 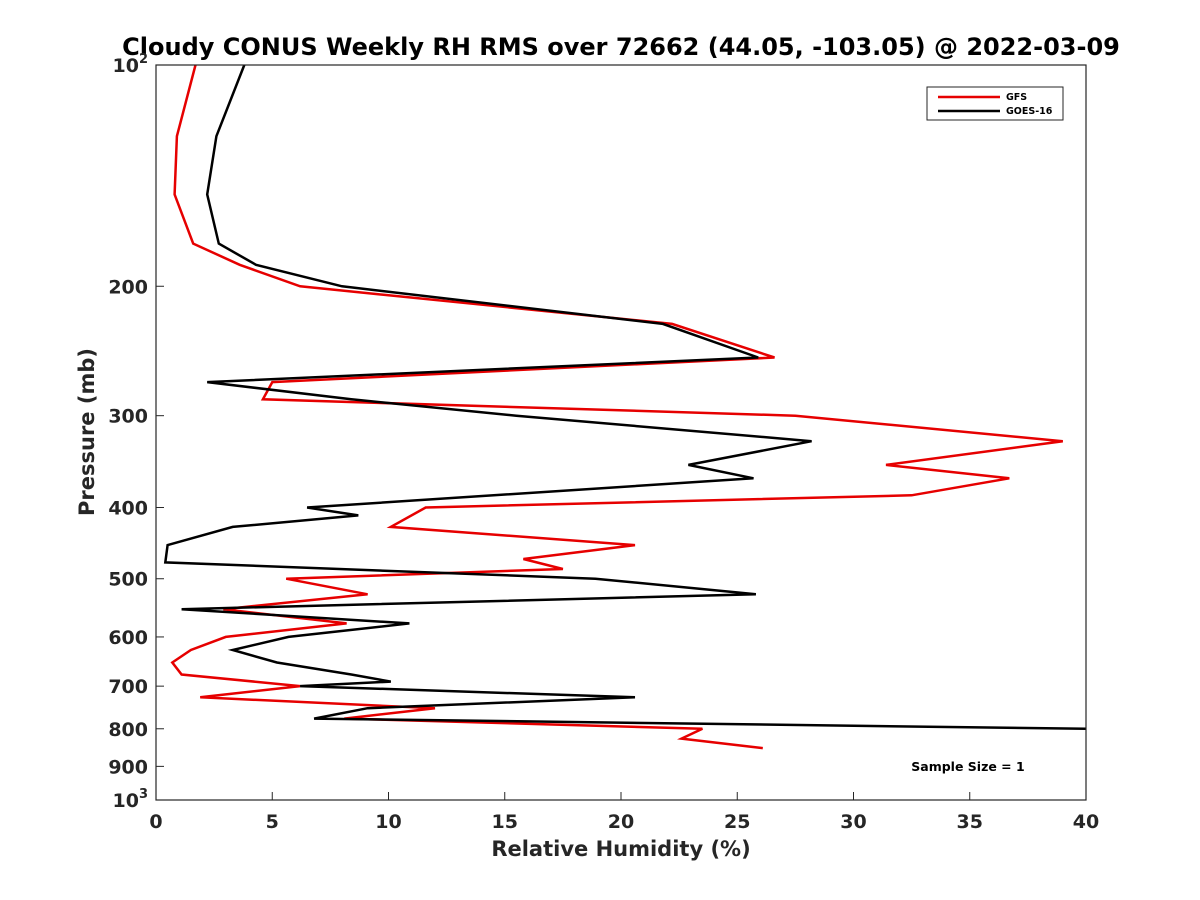 What do you see at coordinates (737, 822) in the screenshot?
I see `x-tick-label: 25` at bounding box center [737, 822].